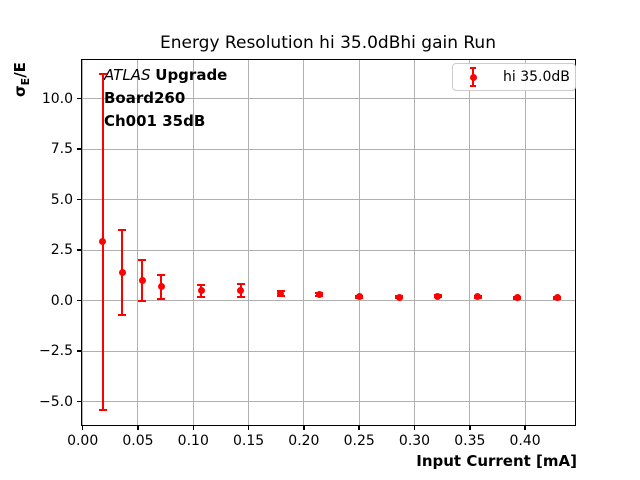 The image size is (640, 480). I want to click on x-axis-label: Input Current [mA], so click(496, 461).